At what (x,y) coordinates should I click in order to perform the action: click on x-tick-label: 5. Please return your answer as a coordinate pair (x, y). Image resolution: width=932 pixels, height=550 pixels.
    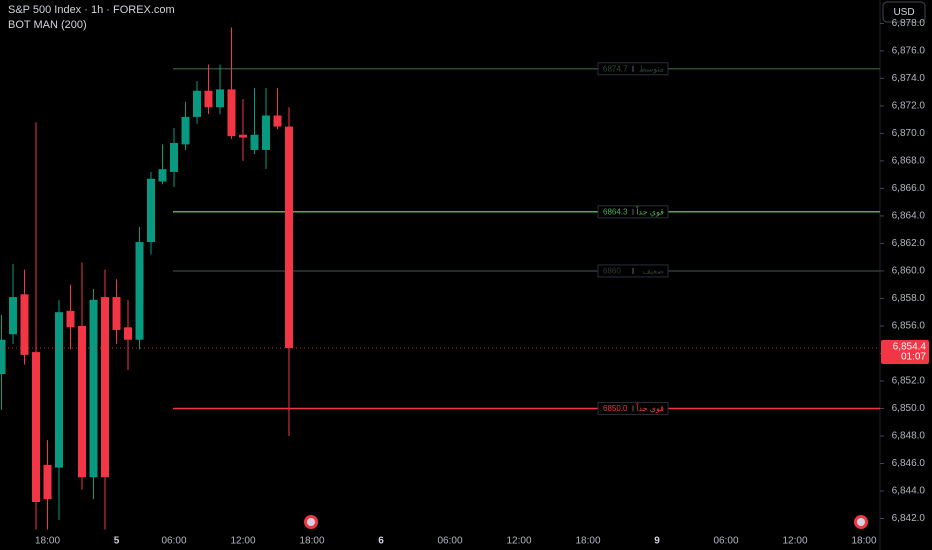
    Looking at the image, I should click on (117, 541).